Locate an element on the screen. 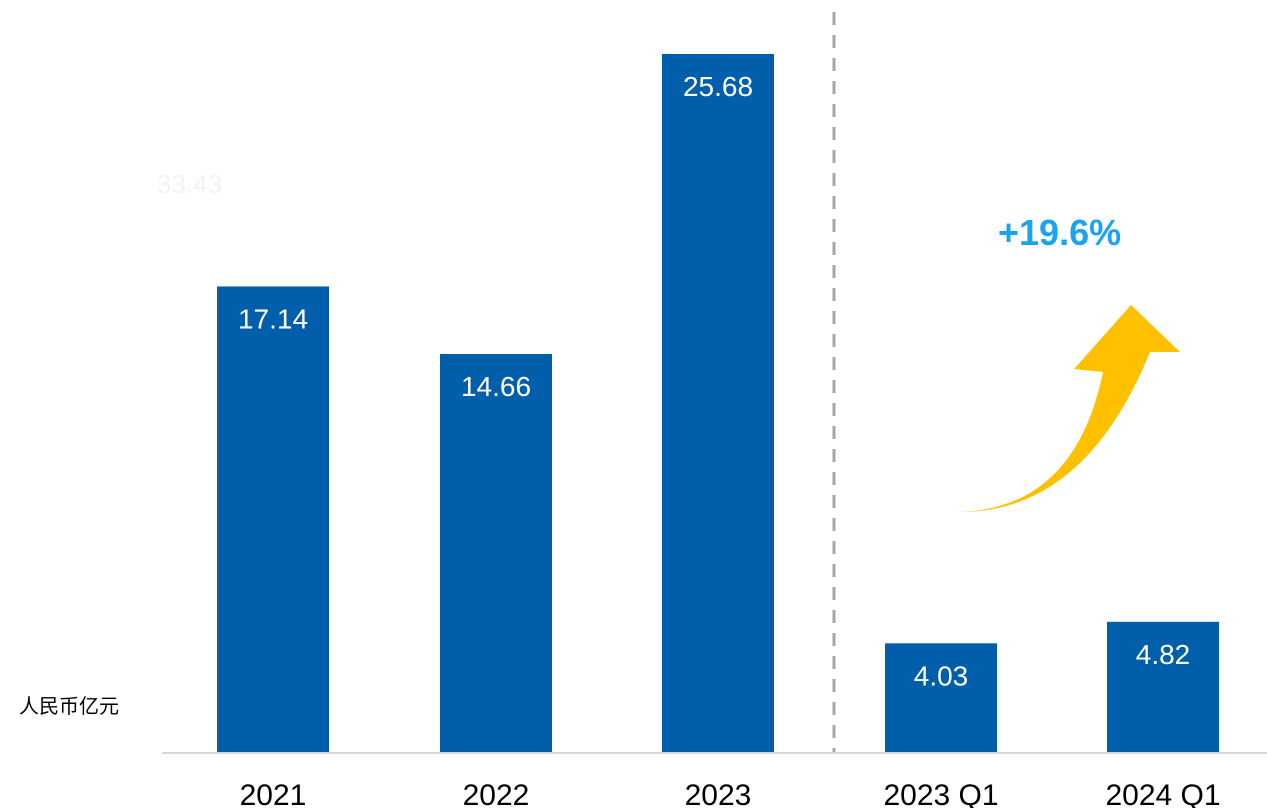  x-tick-label-2: 2023 is located at coordinates (718, 793).